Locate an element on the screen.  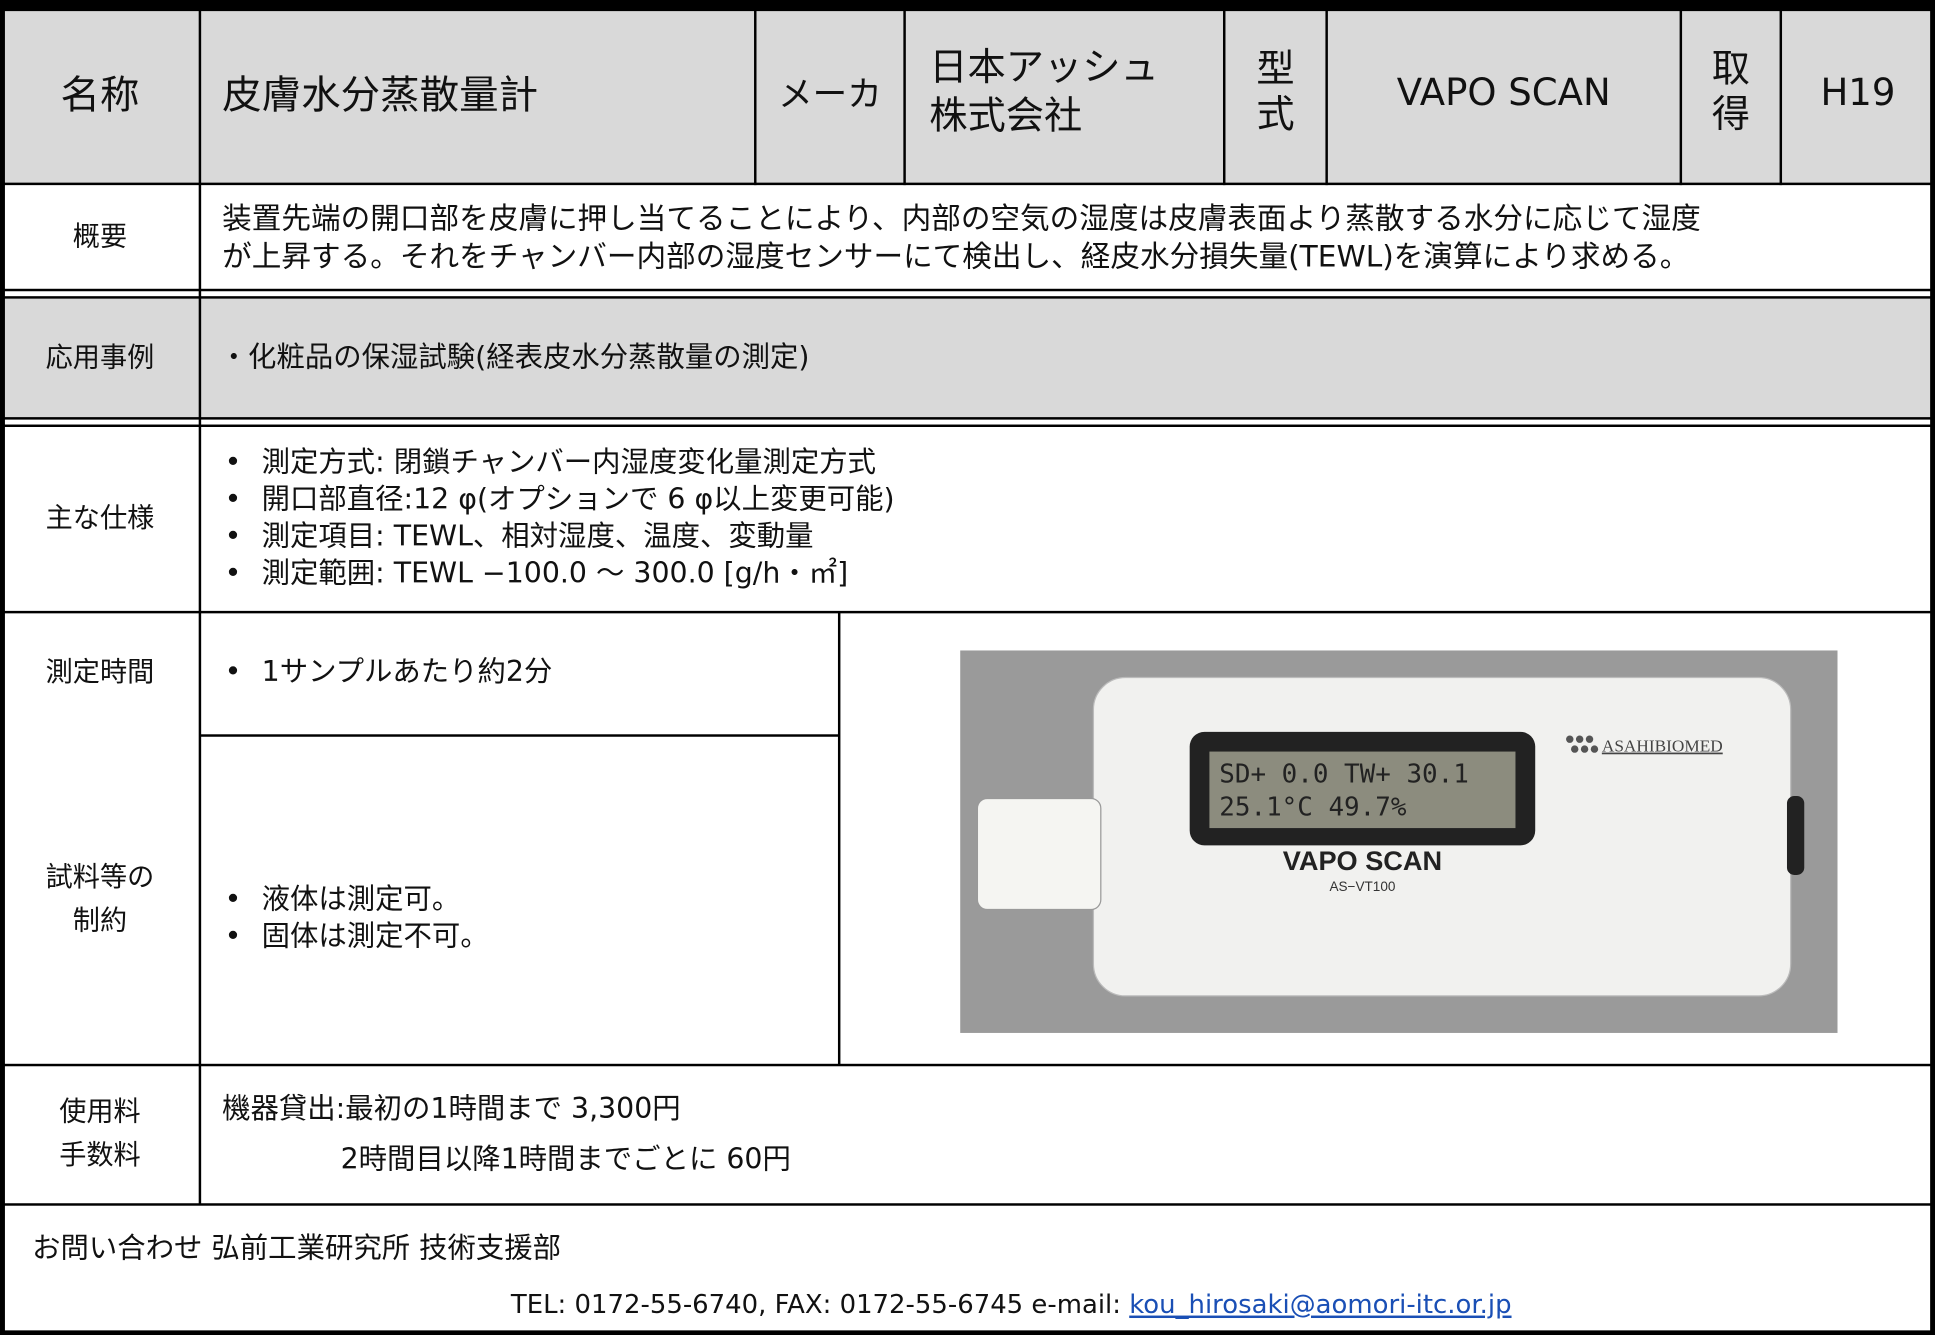
name: 皮膚水分蒸散量計 is located at coordinates (477, 93).